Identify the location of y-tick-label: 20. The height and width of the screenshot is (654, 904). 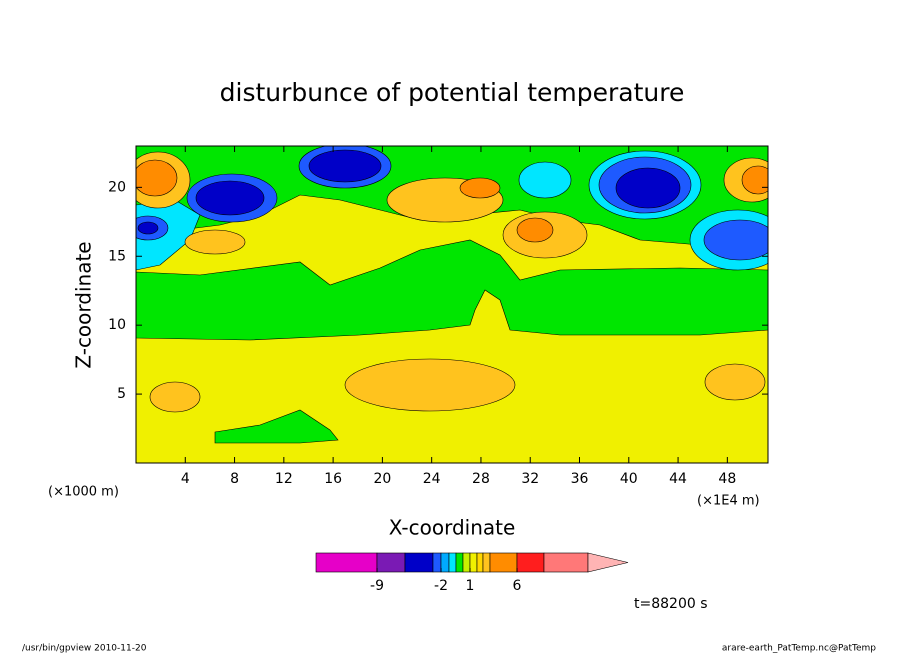
(117, 187).